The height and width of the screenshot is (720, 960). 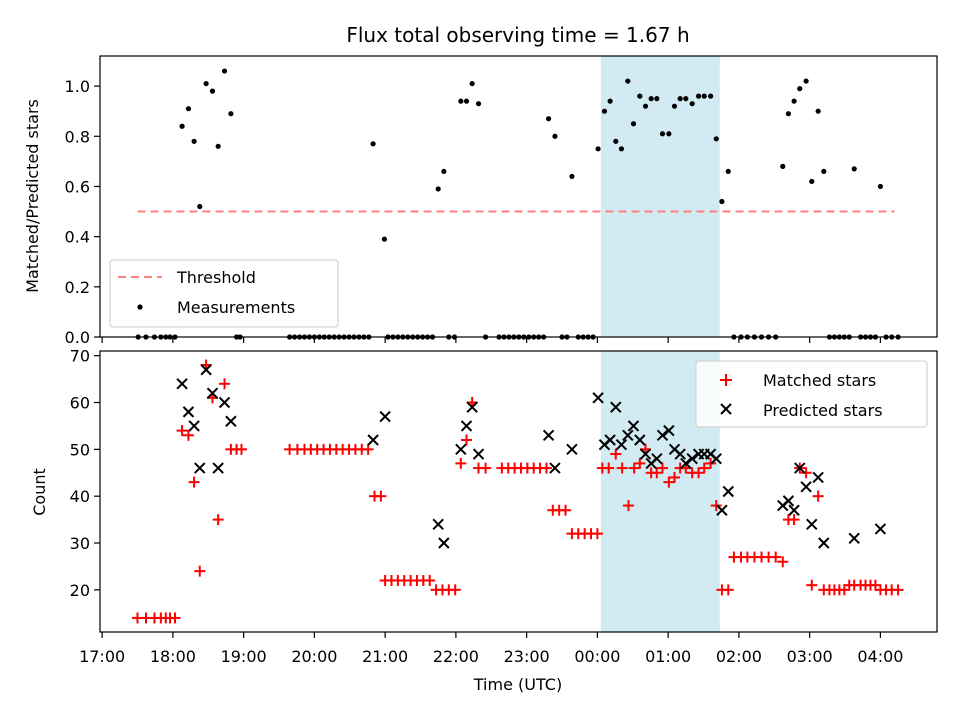 I want to click on matched-legend-label: Matched stars, so click(x=819, y=380).